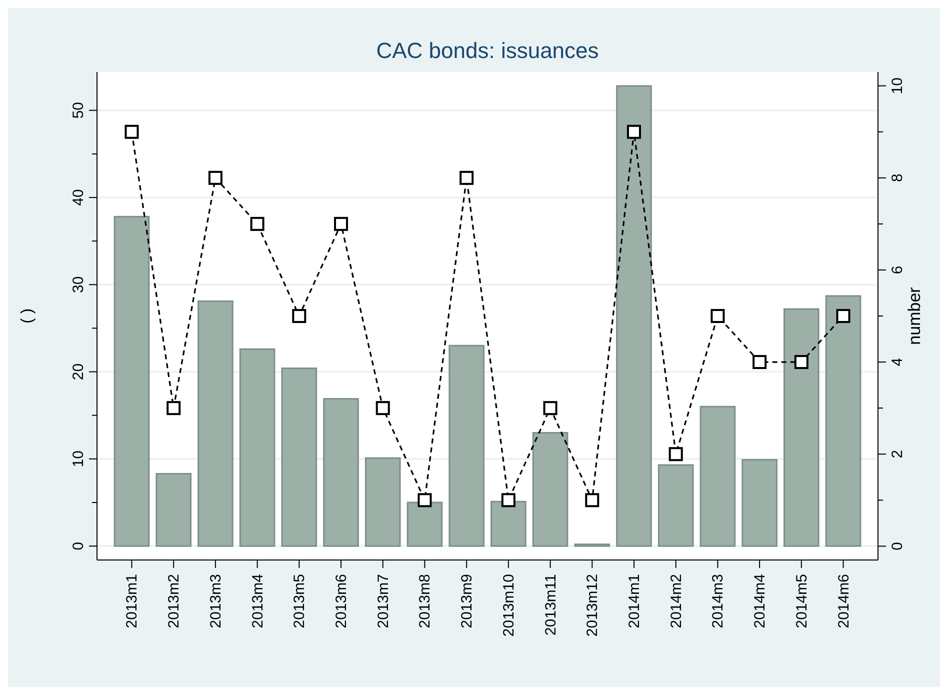 The height and width of the screenshot is (695, 948). I want to click on y-tick-label: 40, so click(78, 197).